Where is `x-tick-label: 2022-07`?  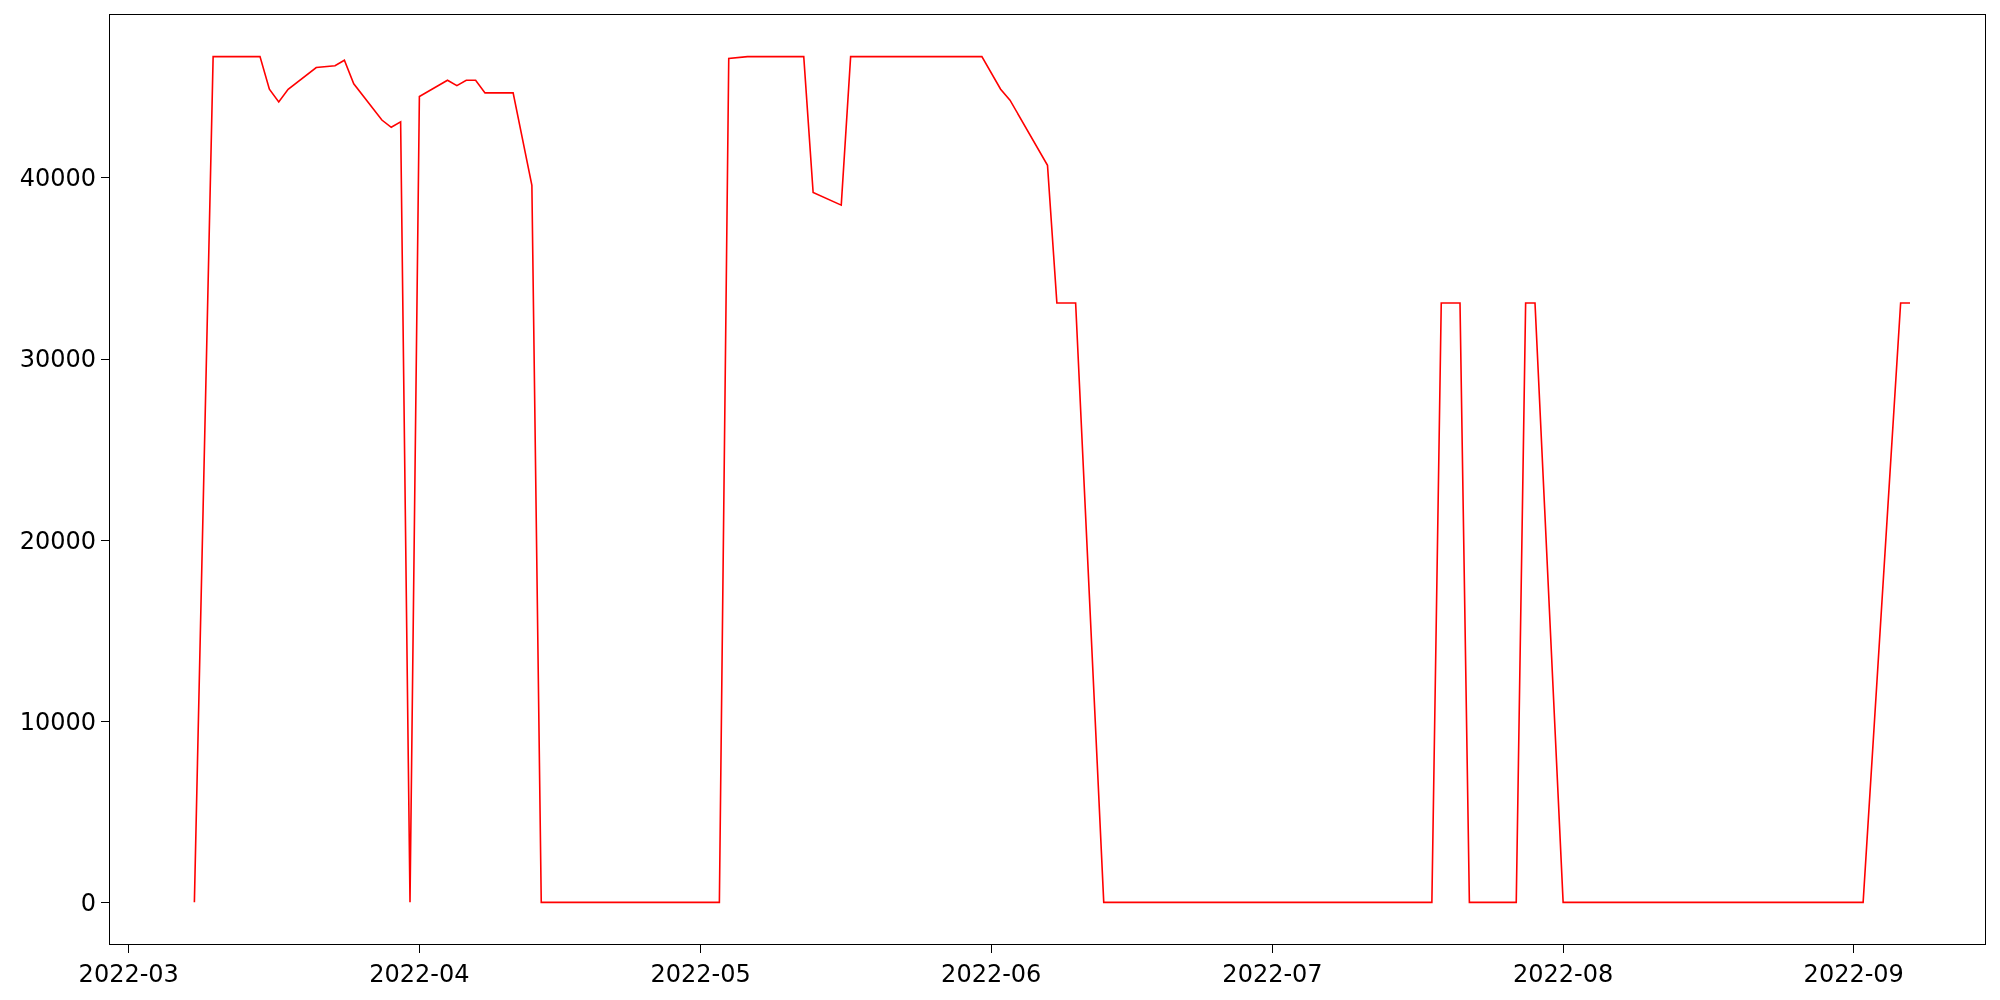 x-tick-label: 2022-07 is located at coordinates (1272, 973).